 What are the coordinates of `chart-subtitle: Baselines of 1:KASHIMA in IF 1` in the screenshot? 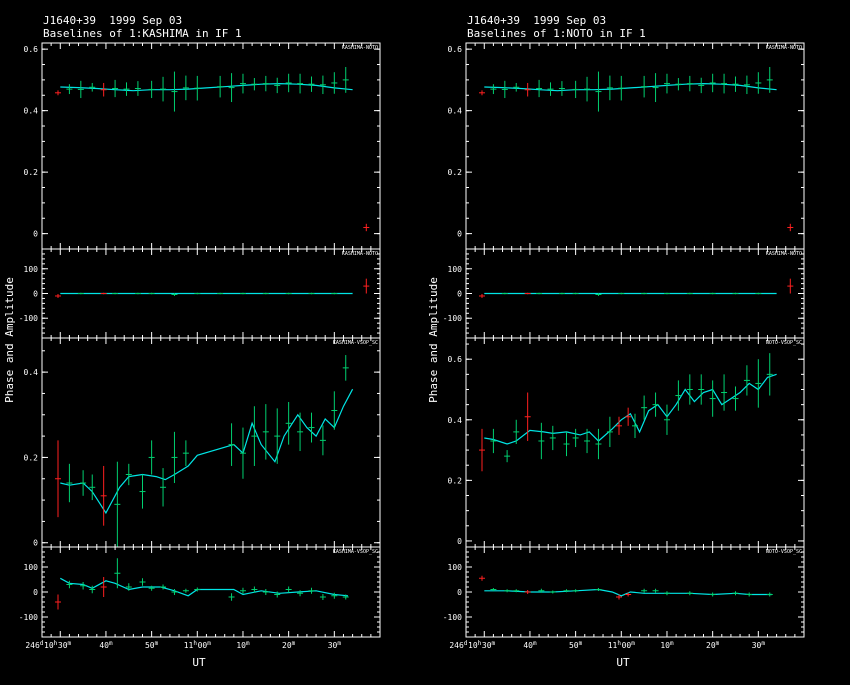 It's located at (142, 33).